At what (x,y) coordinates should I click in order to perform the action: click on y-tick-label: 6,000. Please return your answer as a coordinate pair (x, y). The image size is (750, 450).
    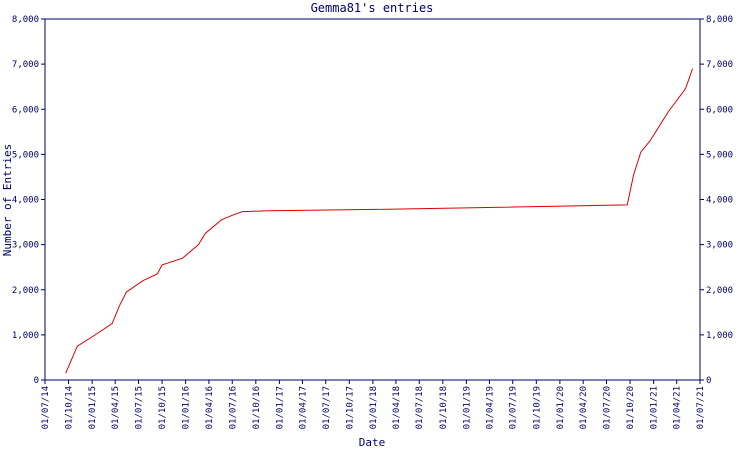
    Looking at the image, I should click on (25, 110).